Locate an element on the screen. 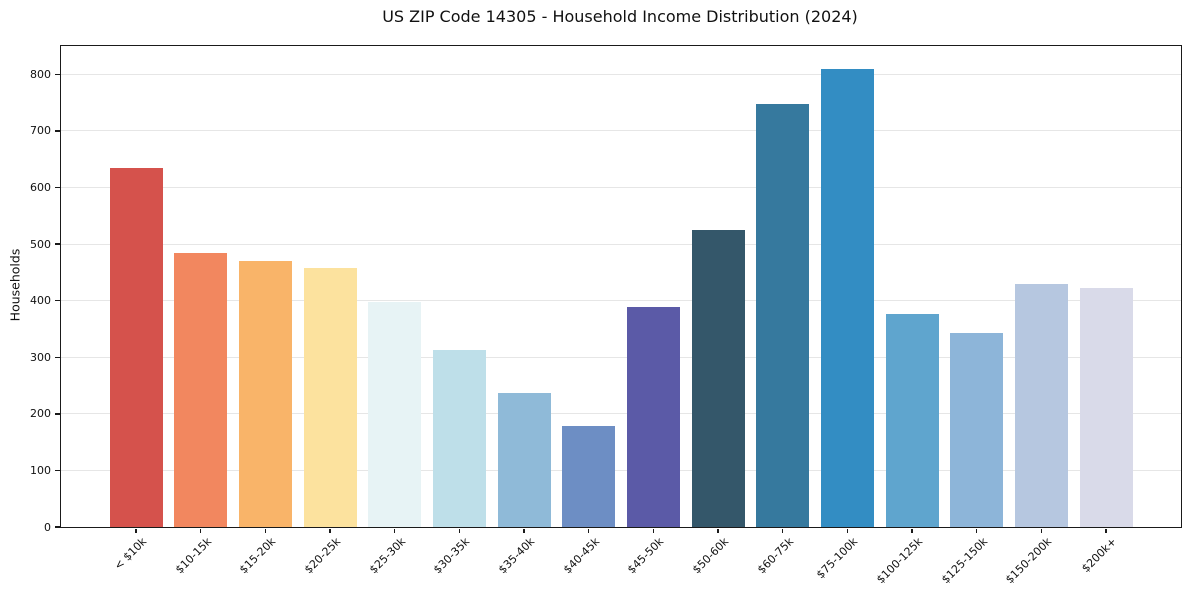 Image resolution: width=1189 pixels, height=590 pixels. bar-40-45k is located at coordinates (589, 476).